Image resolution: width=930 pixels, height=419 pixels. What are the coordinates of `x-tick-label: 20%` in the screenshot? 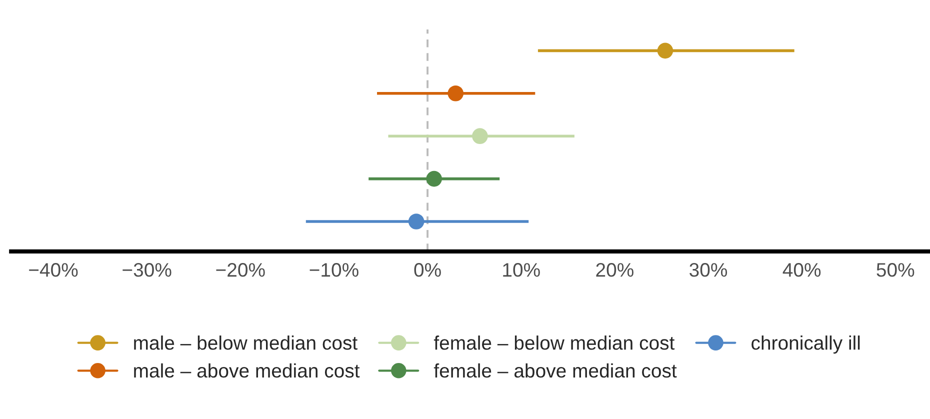 It's located at (615, 270).